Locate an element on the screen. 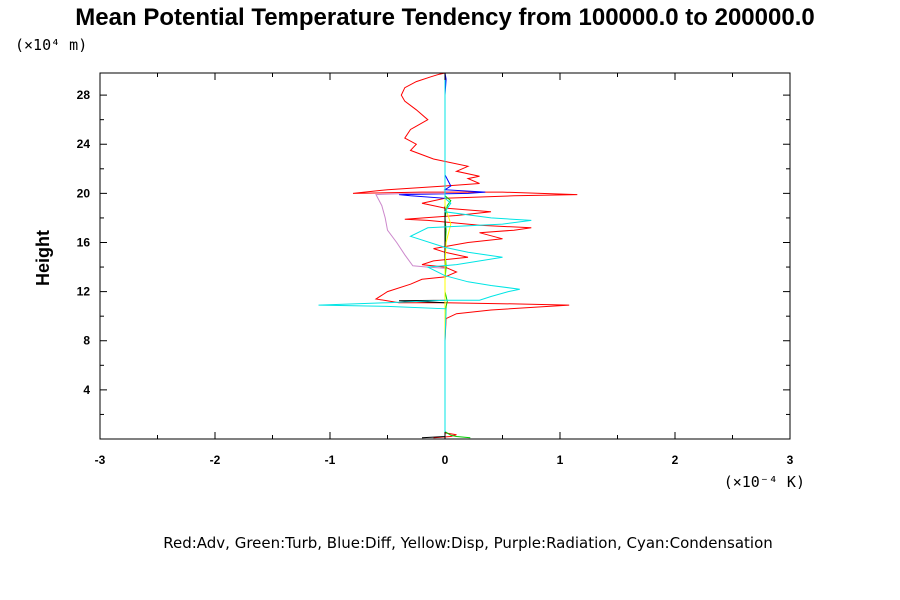  x-tick-label: -1 is located at coordinates (330, 460).